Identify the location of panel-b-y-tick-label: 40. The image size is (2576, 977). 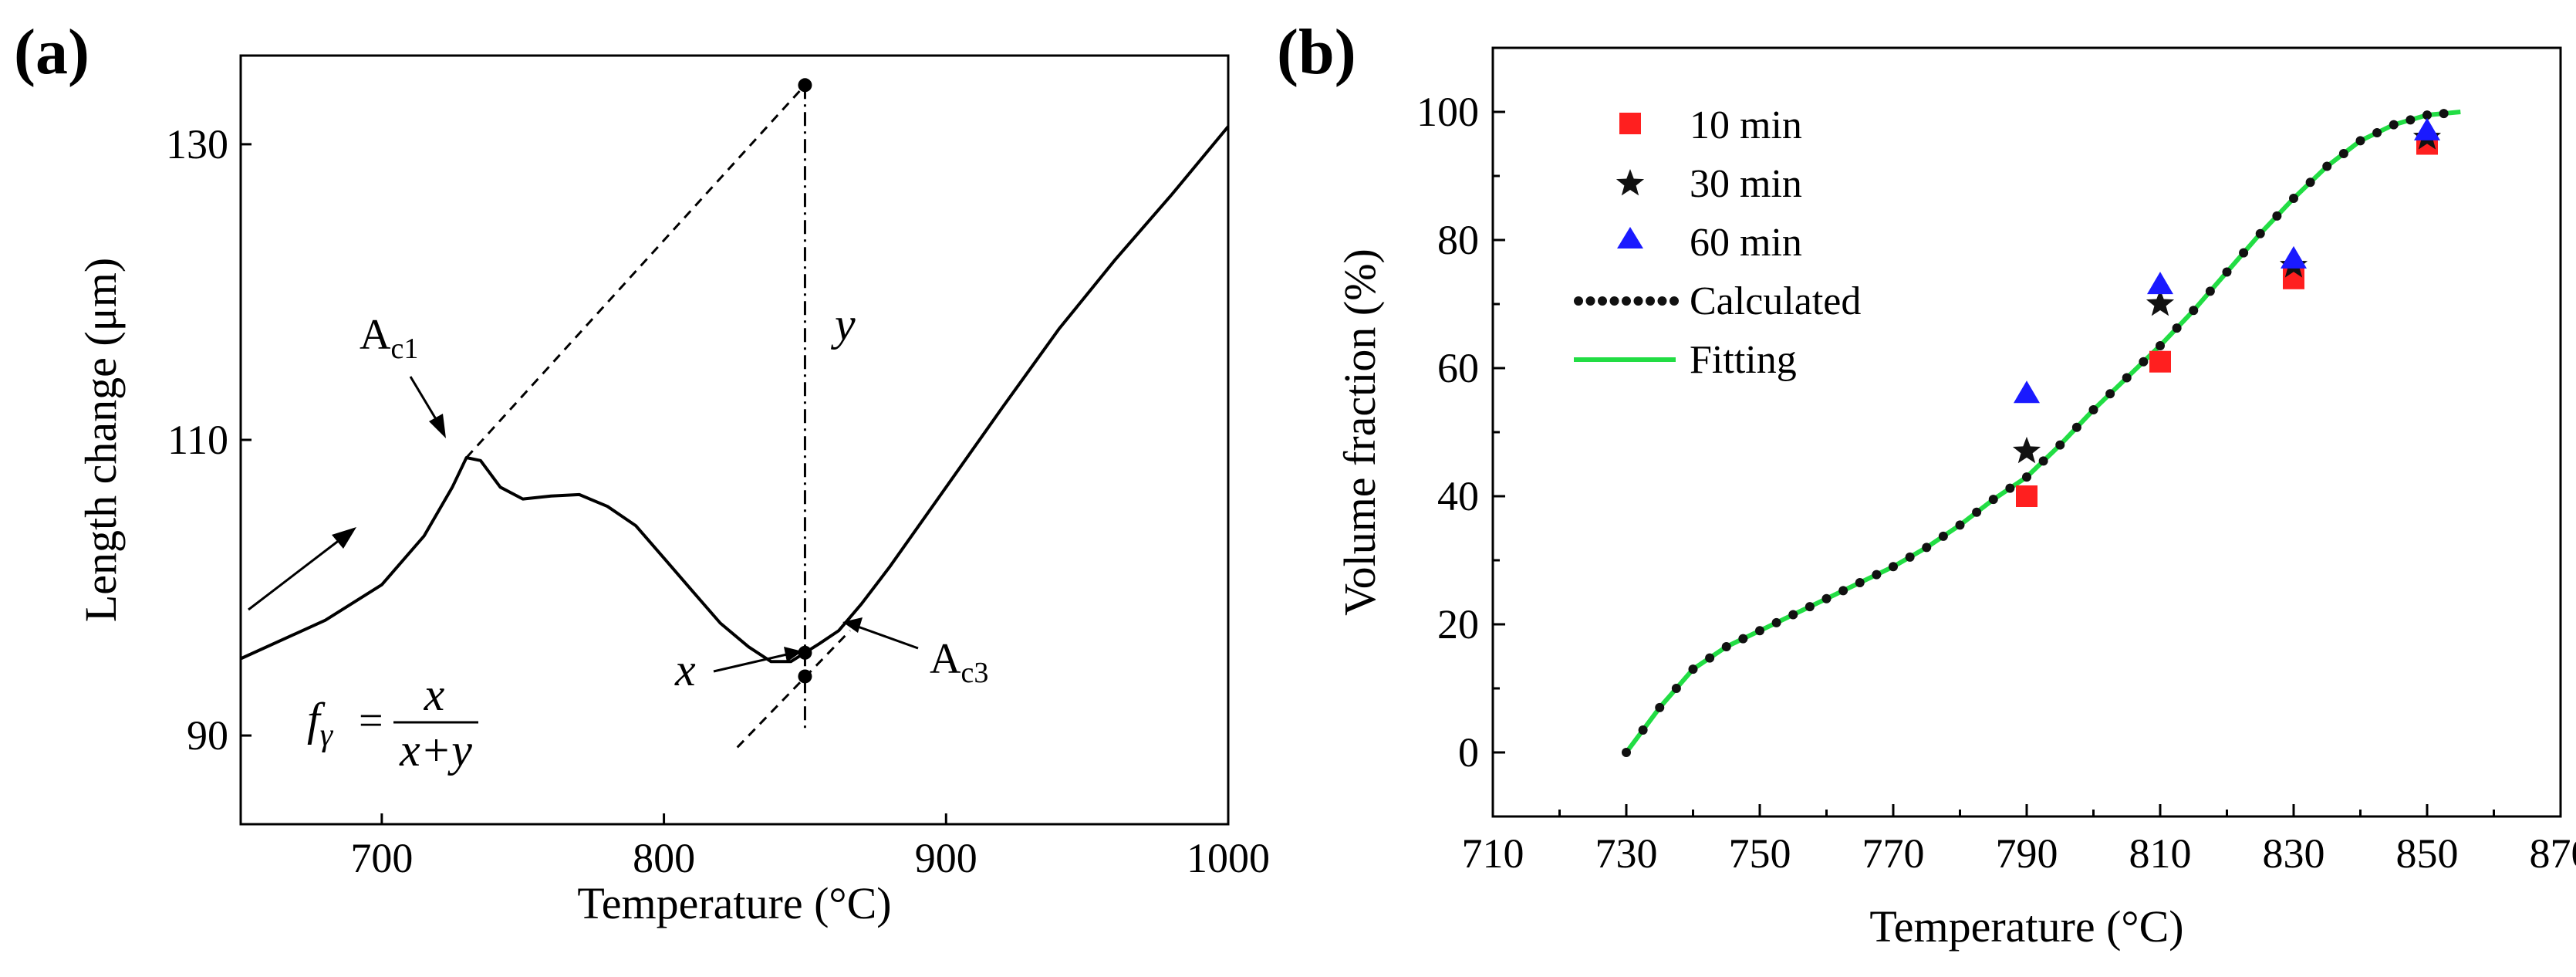
(1458, 496).